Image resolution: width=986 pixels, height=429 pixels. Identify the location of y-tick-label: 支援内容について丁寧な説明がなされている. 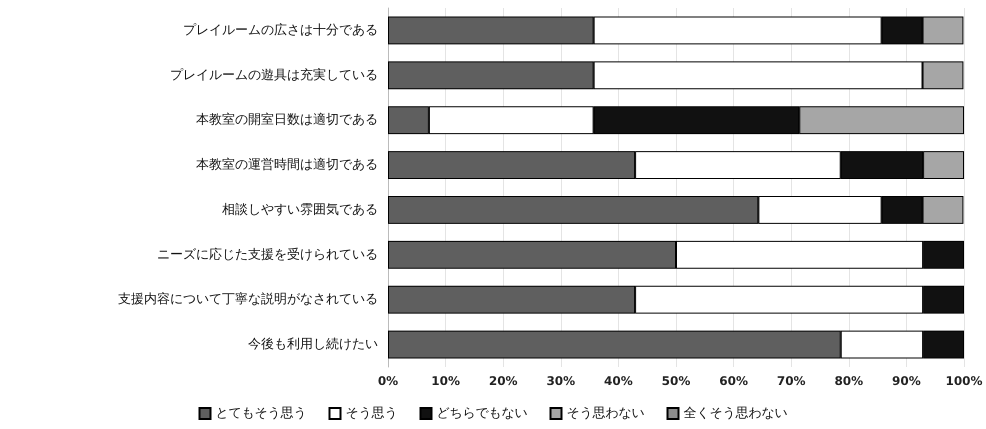
(248, 299).